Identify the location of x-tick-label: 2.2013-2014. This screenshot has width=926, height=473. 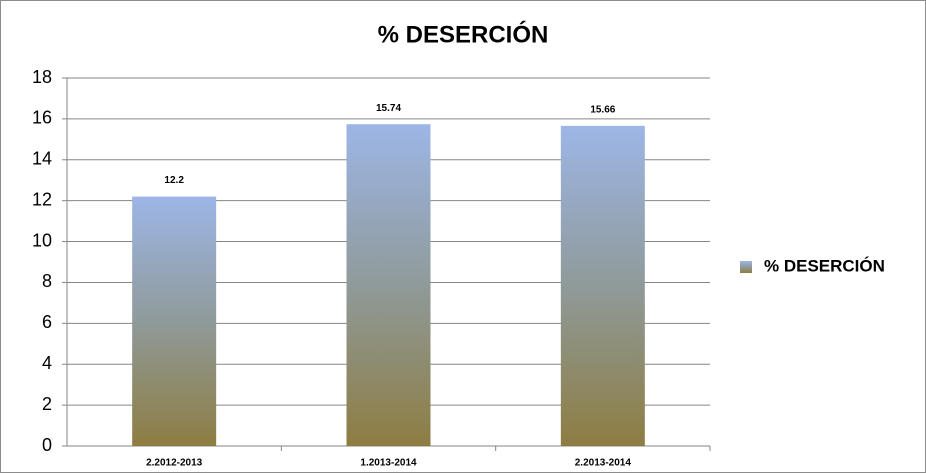
(603, 463).